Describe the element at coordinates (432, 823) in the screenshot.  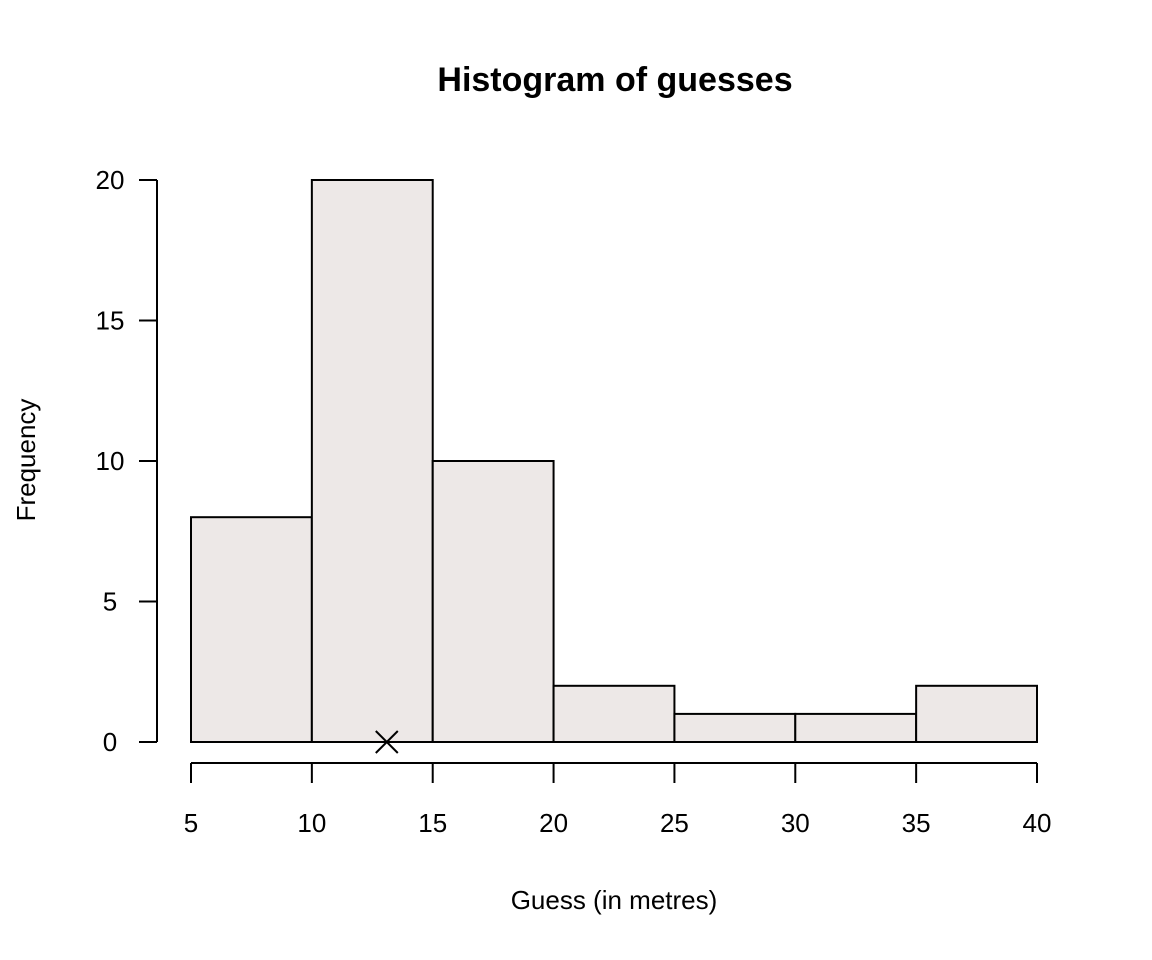
I see `x-tick-label-2: 15` at that location.